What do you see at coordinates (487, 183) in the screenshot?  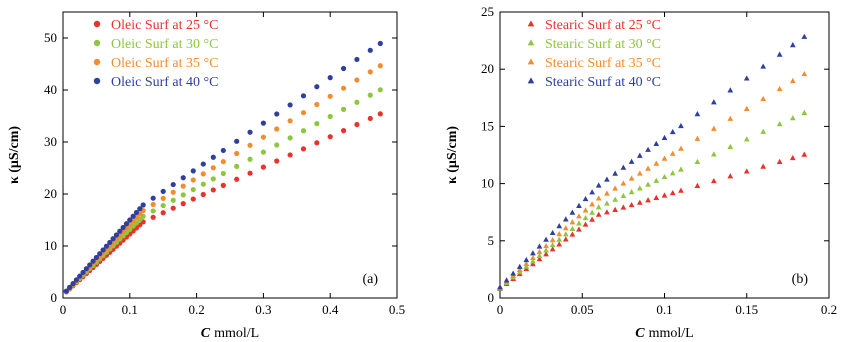 I see `y-tick-label: 10` at bounding box center [487, 183].